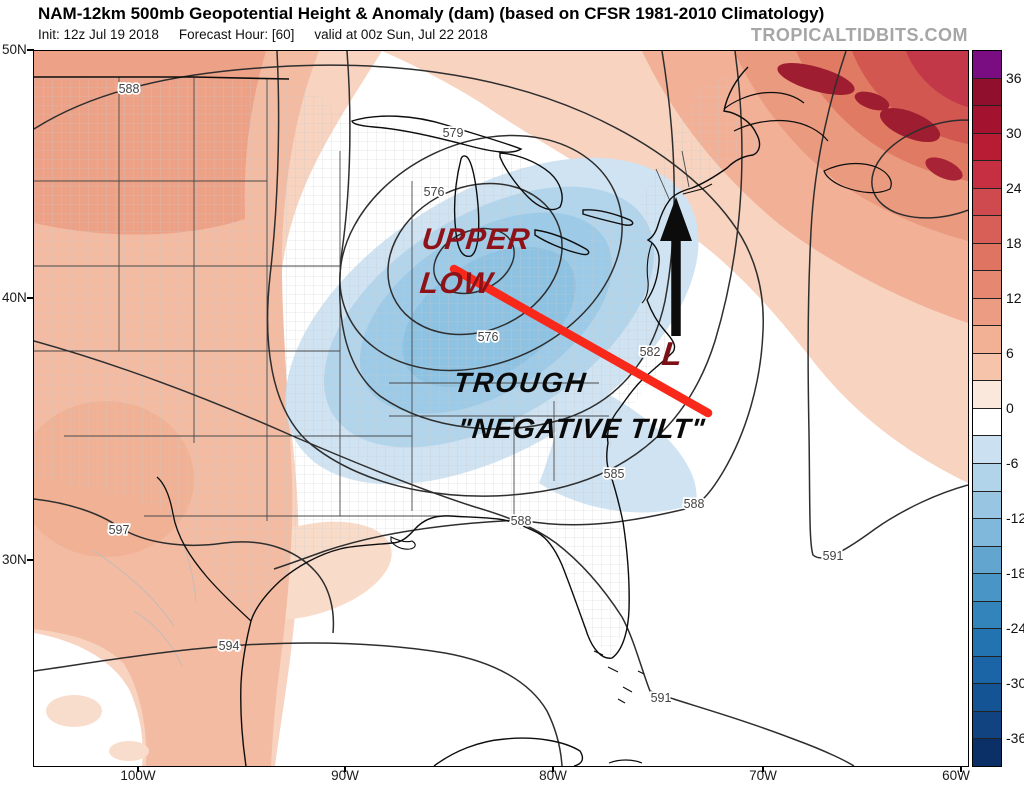 The height and width of the screenshot is (786, 1024). Describe the element at coordinates (956, 775) in the screenshot. I see `lon-label-60w: 60W` at that location.